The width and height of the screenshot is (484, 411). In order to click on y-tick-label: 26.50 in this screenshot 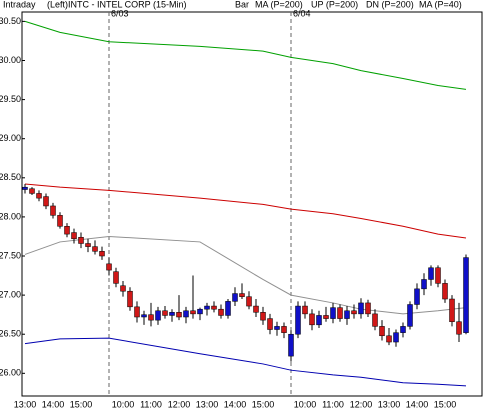, I will do `click(10, 334)`.